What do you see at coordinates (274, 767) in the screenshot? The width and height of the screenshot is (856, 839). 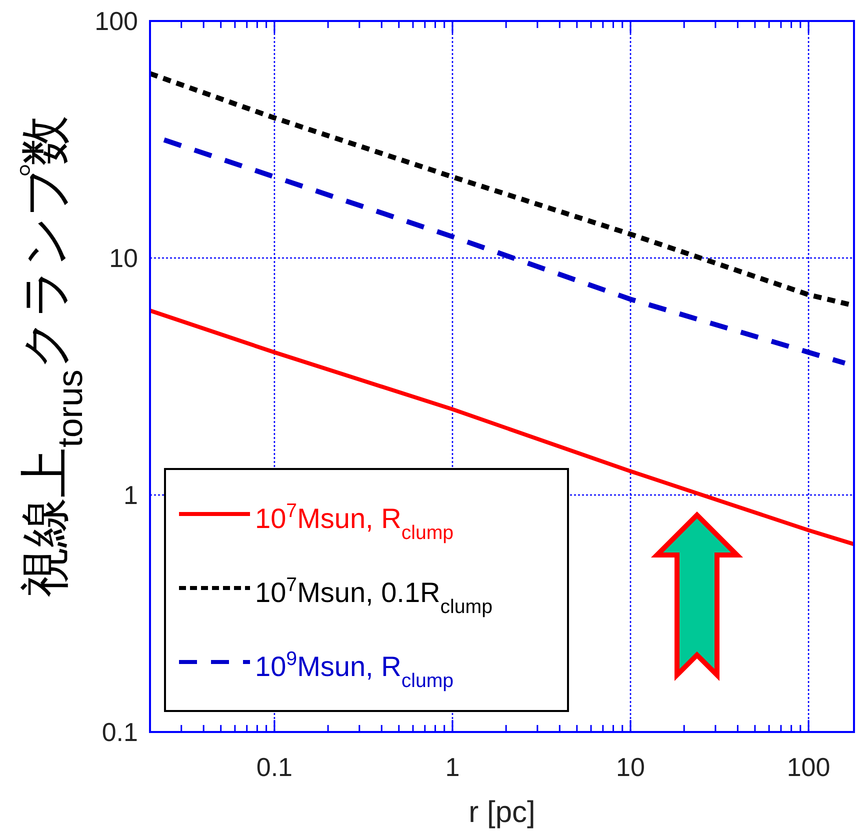 I see `x-tick-label: 0.1` at bounding box center [274, 767].